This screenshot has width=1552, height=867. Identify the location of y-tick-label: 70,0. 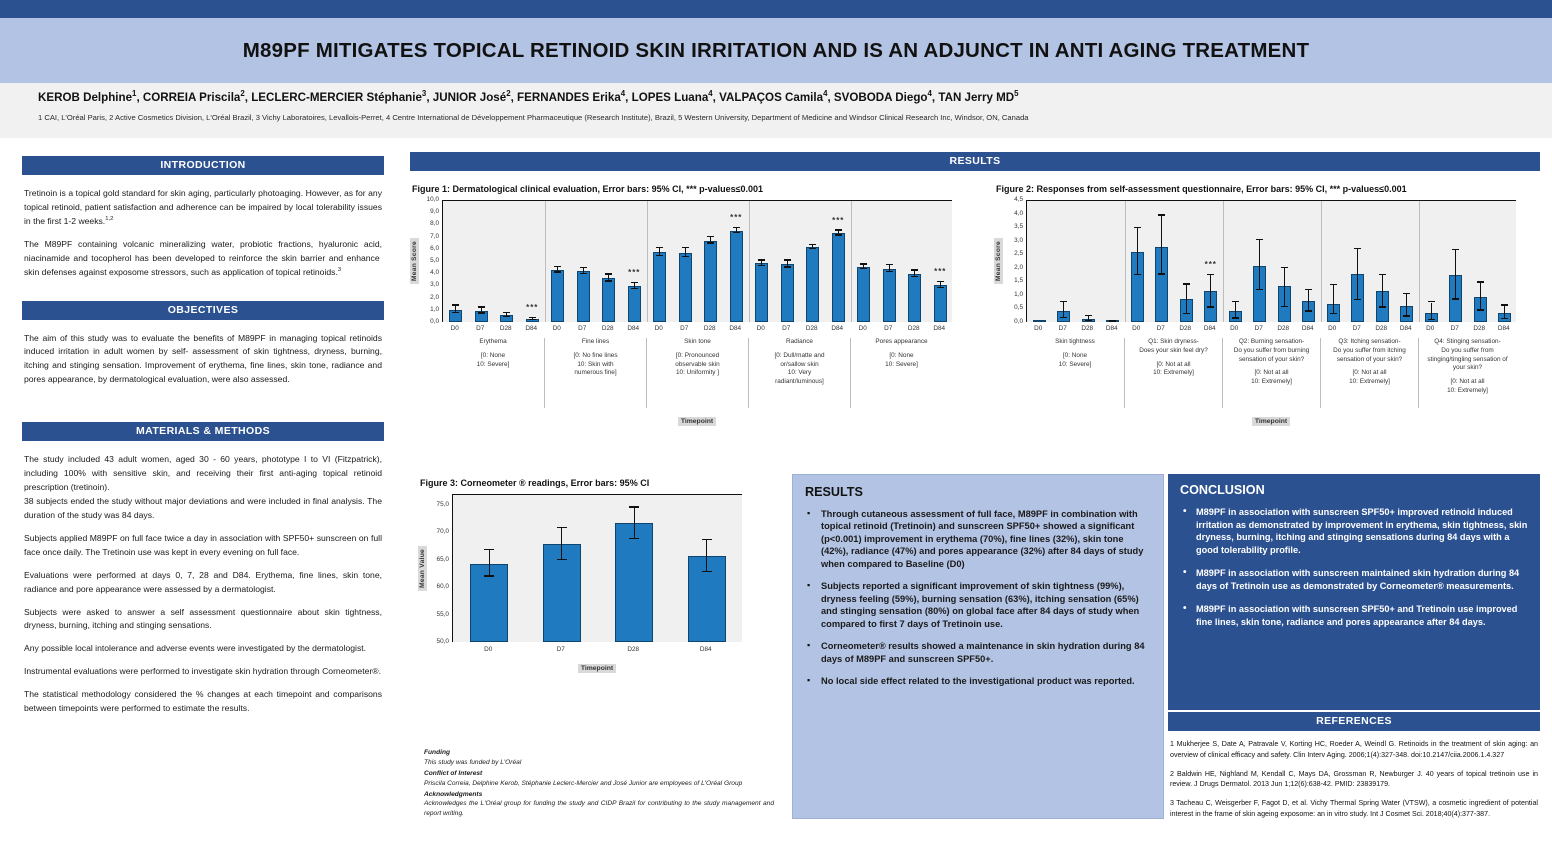
(442, 532).